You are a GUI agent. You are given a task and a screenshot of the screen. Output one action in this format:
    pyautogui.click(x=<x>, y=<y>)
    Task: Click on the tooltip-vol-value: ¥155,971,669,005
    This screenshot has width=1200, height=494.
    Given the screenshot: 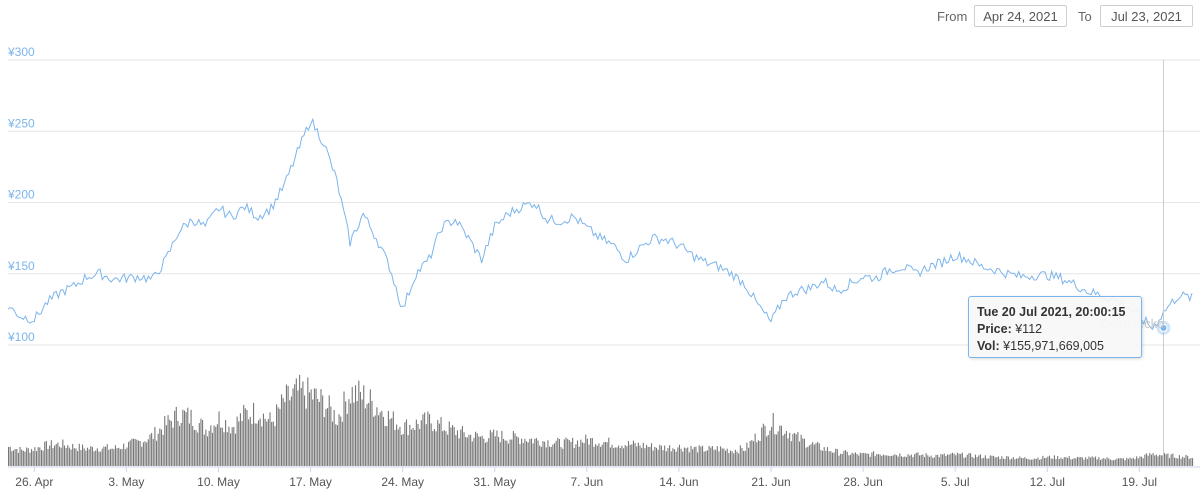 What is the action you would take?
    pyautogui.click(x=1053, y=346)
    